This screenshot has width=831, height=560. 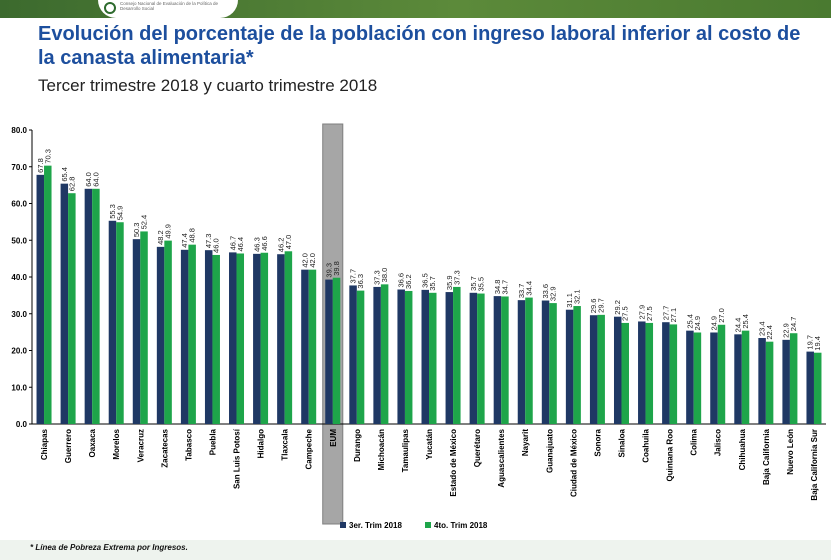 What do you see at coordinates (19, 387) in the screenshot?
I see `y-tick-label: 10.0` at bounding box center [19, 387].